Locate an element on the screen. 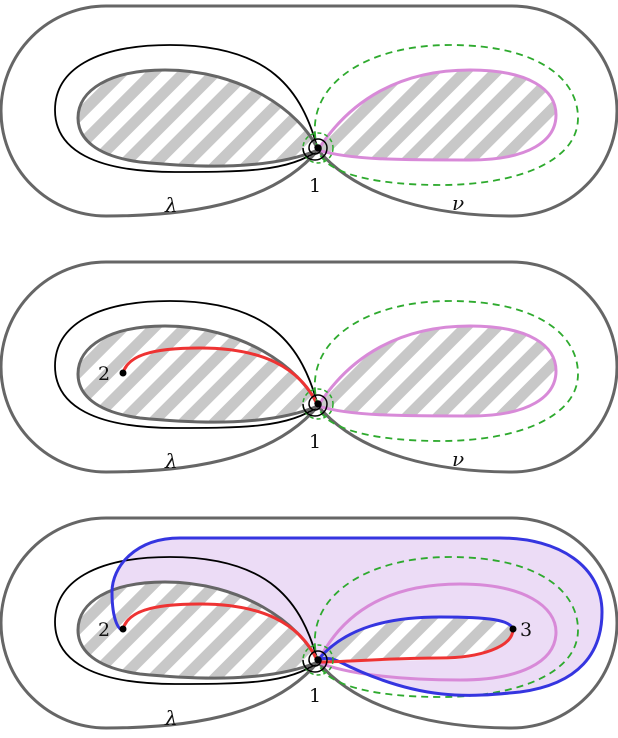 This screenshot has width=618, height=738. nu-curve is located at coordinates (437, 632).